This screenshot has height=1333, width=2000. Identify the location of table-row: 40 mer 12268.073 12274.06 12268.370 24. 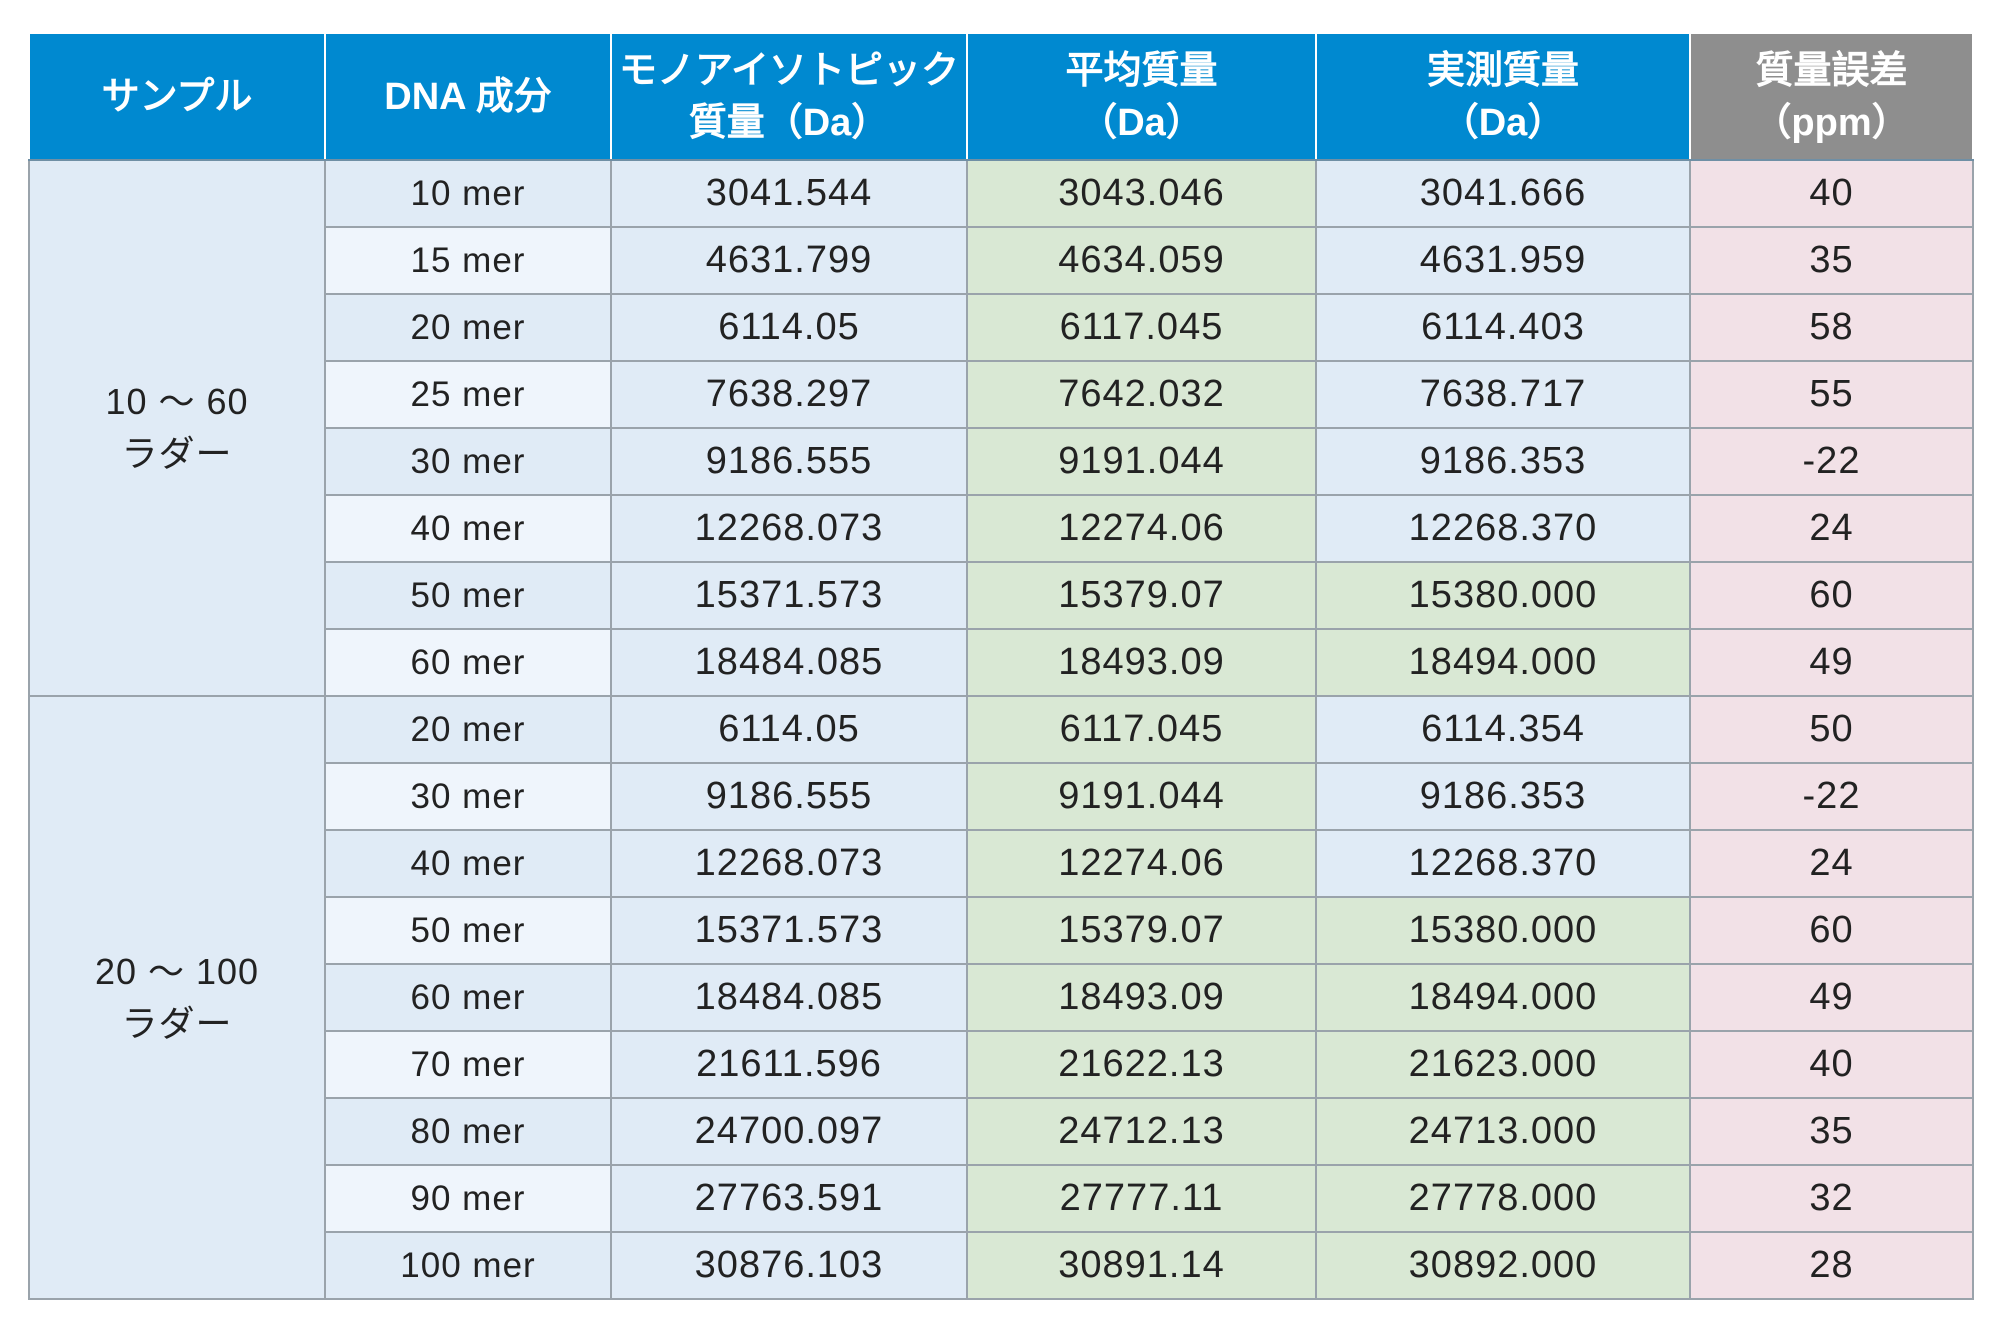
(1001, 863).